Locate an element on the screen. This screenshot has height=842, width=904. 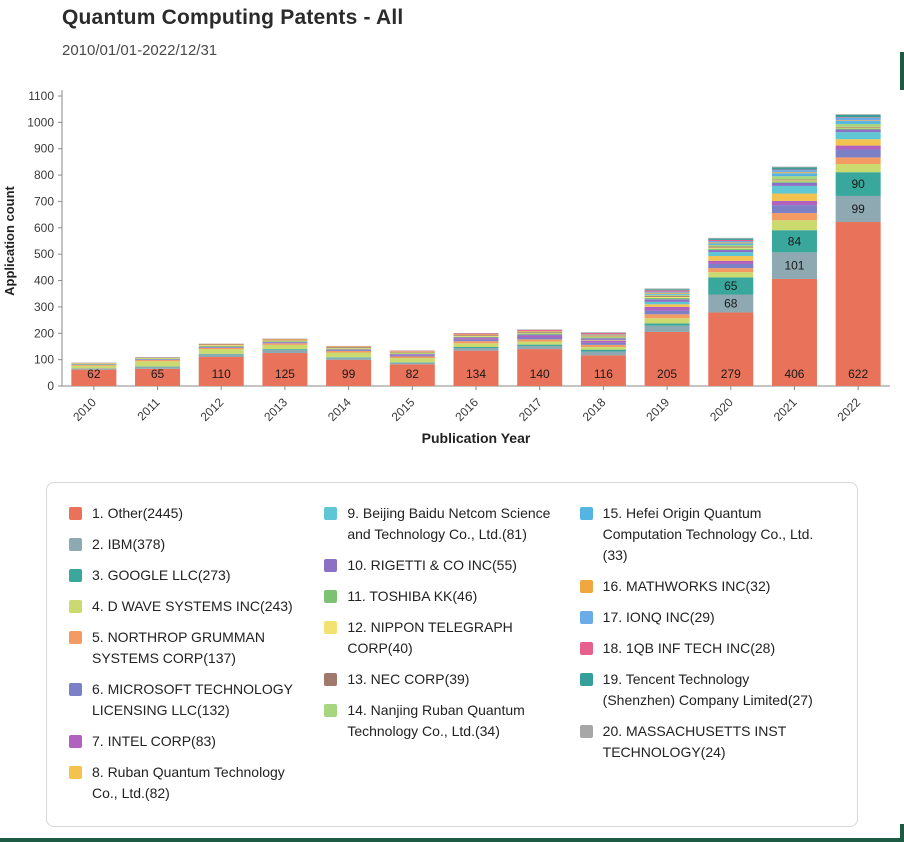
legend-item: 4. D WAVE SYSTEMS INC(243) is located at coordinates (189, 606).